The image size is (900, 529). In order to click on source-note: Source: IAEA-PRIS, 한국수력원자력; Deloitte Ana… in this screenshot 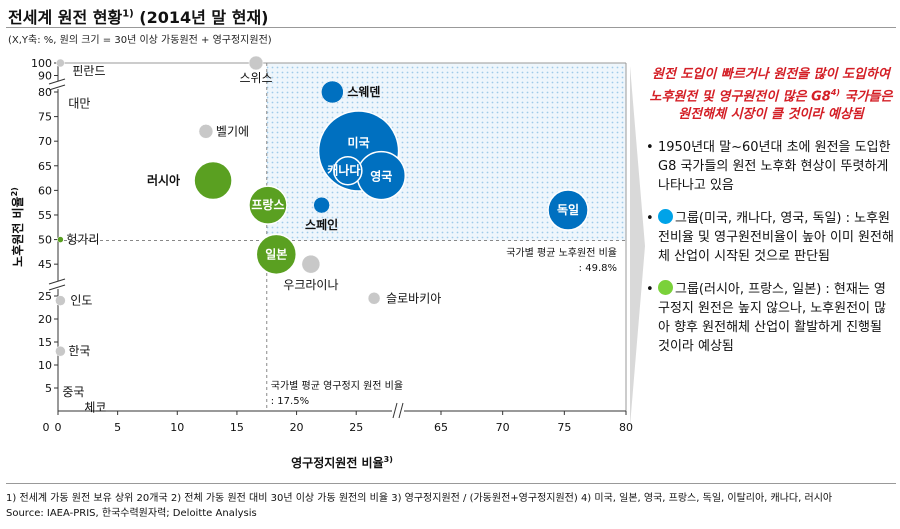, I will do `click(131, 513)`.